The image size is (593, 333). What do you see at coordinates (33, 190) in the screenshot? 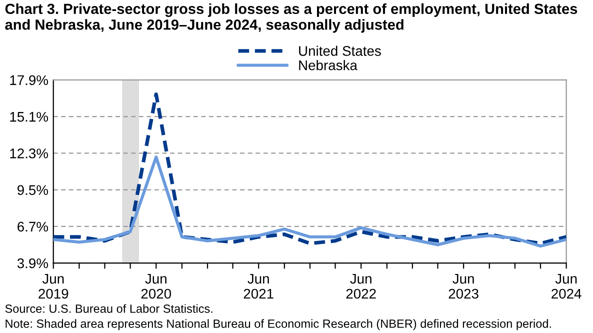
I see `y-tick-label: 9.5%` at bounding box center [33, 190].